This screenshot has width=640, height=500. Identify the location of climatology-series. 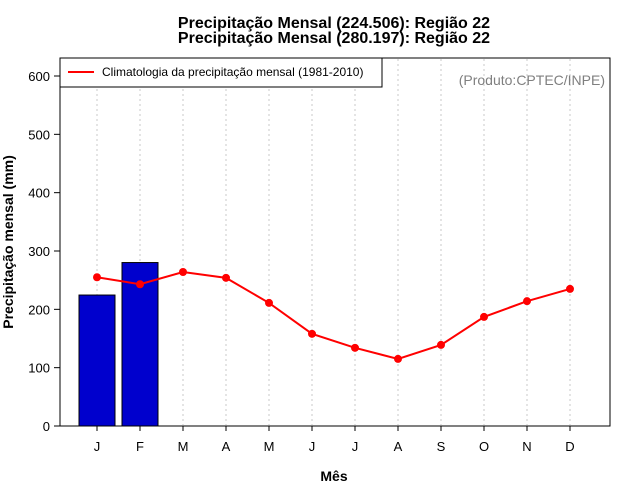
(333, 315).